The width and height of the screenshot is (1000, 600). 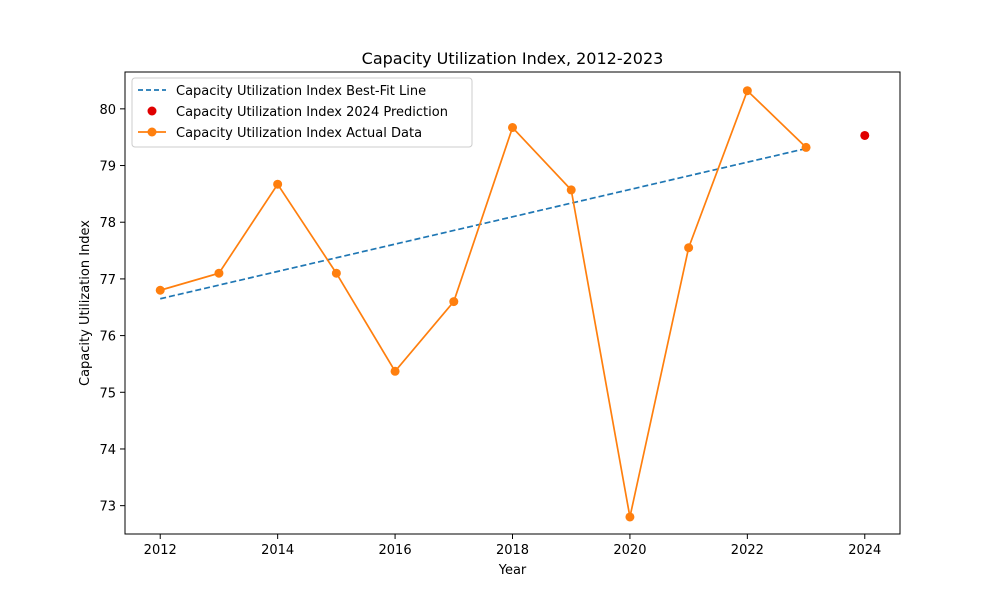 What do you see at coordinates (299, 133) in the screenshot?
I see `legend-label-actual: Capacity Utilization Index Actual Data` at bounding box center [299, 133].